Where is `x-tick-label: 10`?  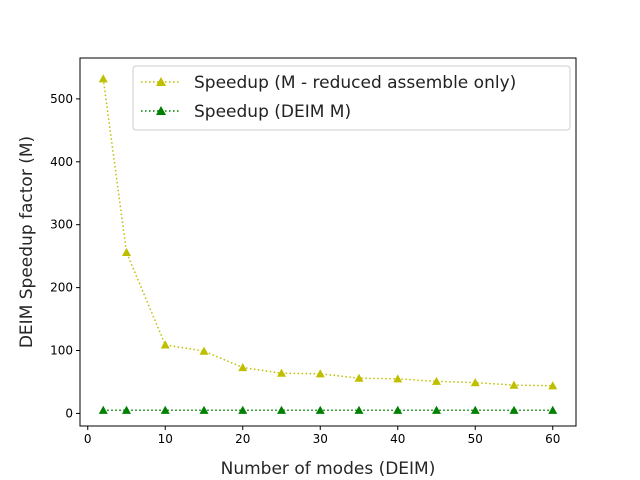 x-tick-label: 10 is located at coordinates (165, 439).